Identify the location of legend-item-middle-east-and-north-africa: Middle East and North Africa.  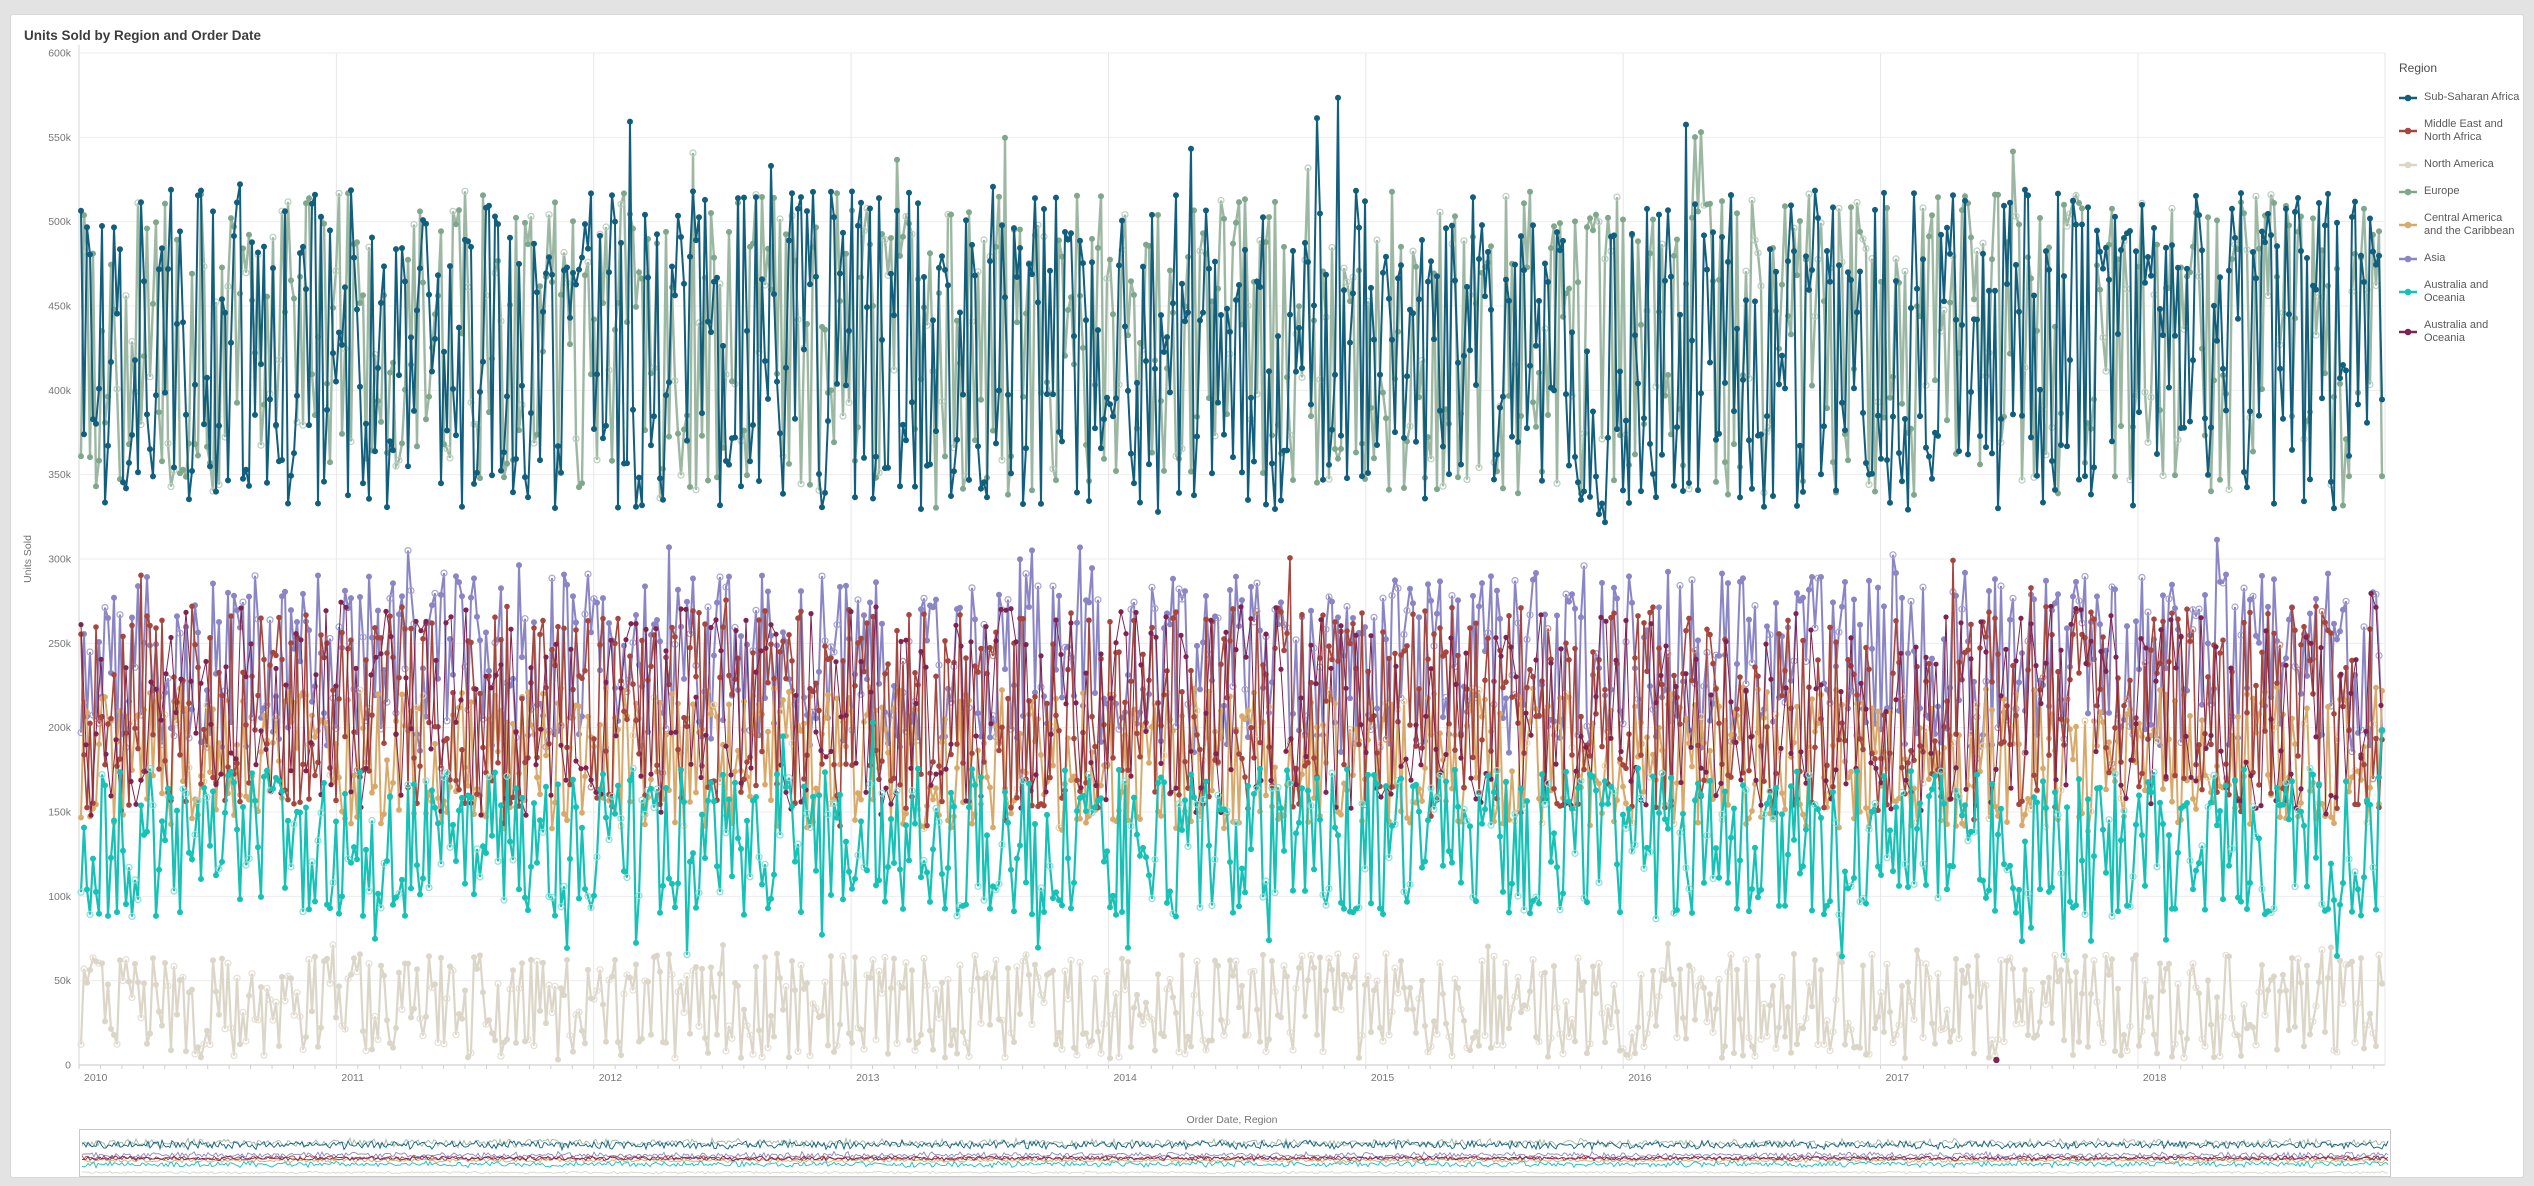
(2460, 131).